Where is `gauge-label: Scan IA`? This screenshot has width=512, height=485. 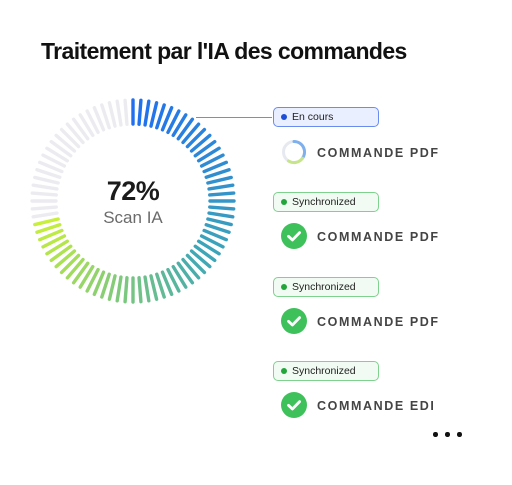 gauge-label: Scan IA is located at coordinates (133, 217).